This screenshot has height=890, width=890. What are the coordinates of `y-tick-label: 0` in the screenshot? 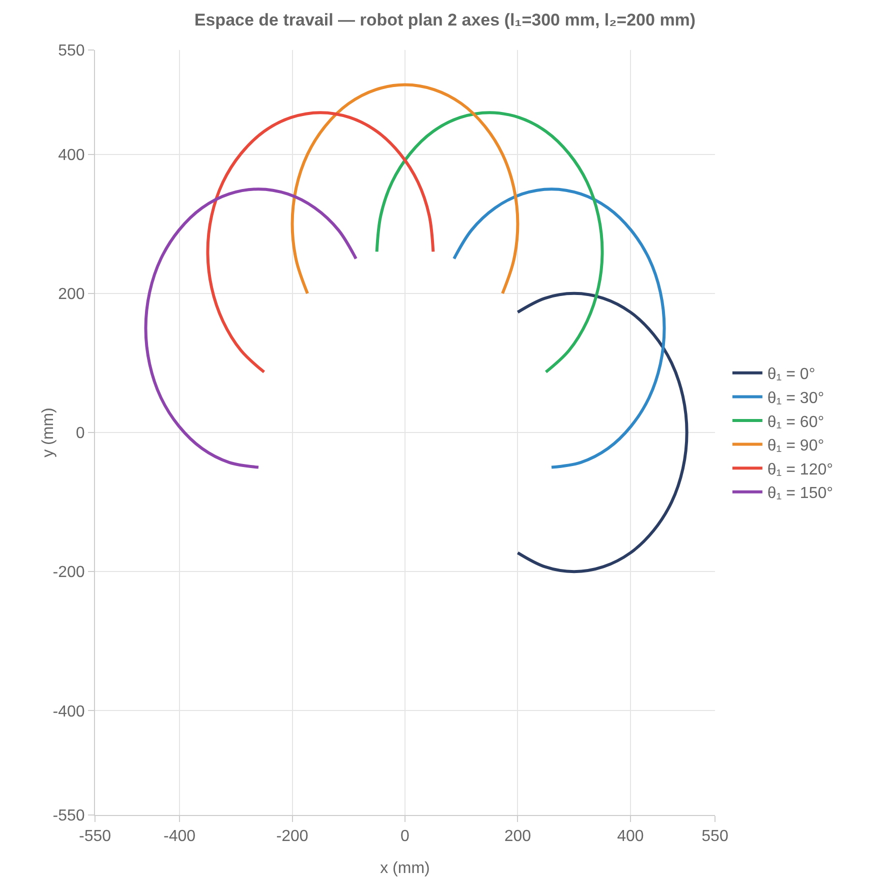 It's located at (80, 433).